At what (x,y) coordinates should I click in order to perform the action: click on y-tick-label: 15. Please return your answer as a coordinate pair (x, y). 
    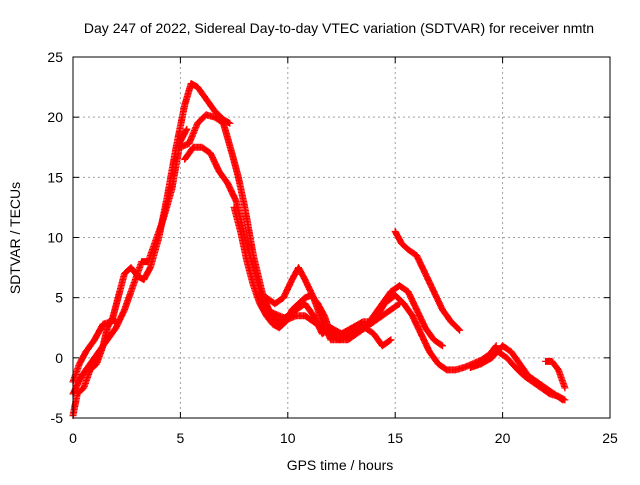
    Looking at the image, I should click on (55, 177).